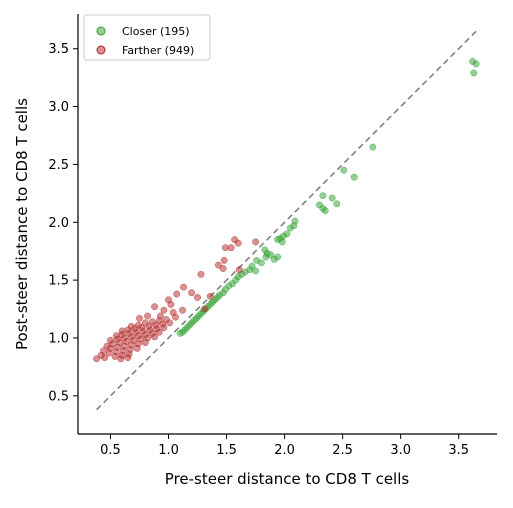 The height and width of the screenshot is (508, 513). I want to click on legend-frame, so click(147, 37).